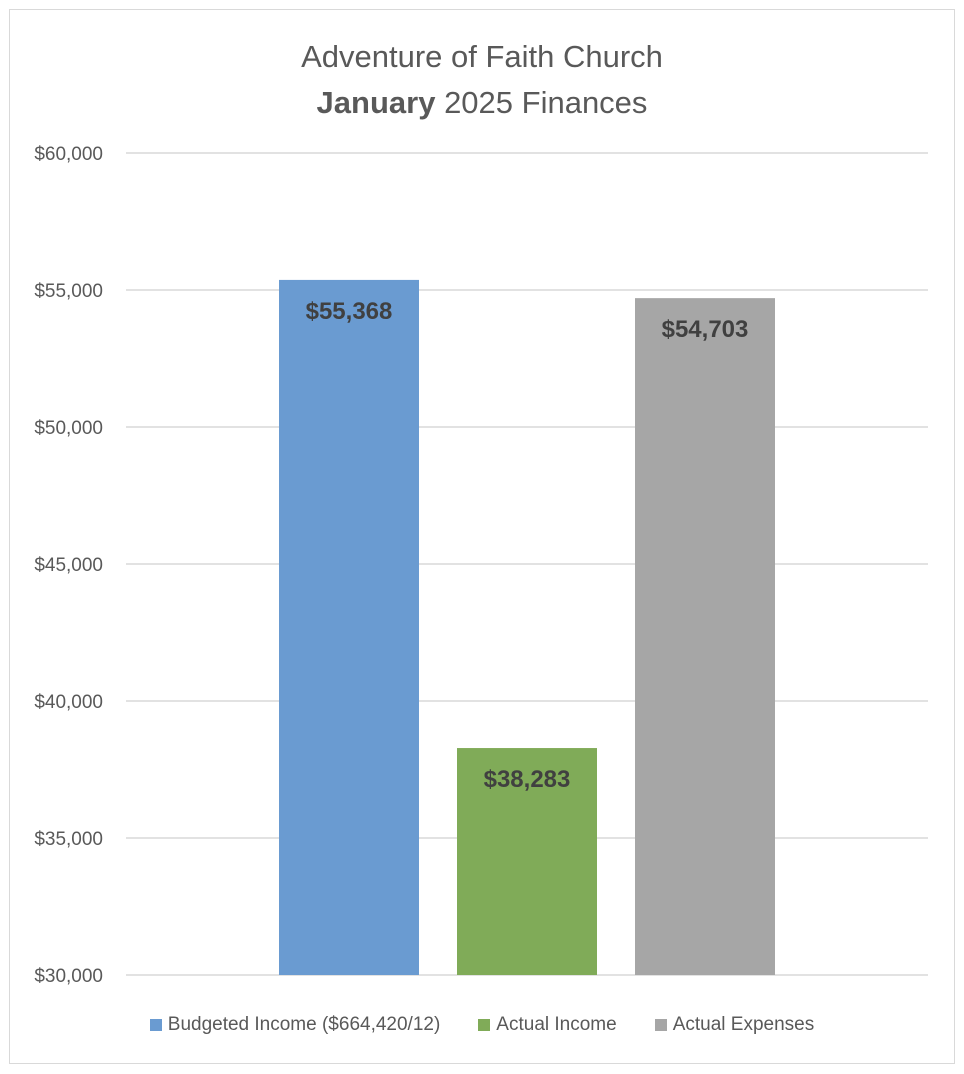 The image size is (964, 1074). What do you see at coordinates (304, 1024) in the screenshot?
I see `legend-label: Budgeted Income ($664,420/12)` at bounding box center [304, 1024].